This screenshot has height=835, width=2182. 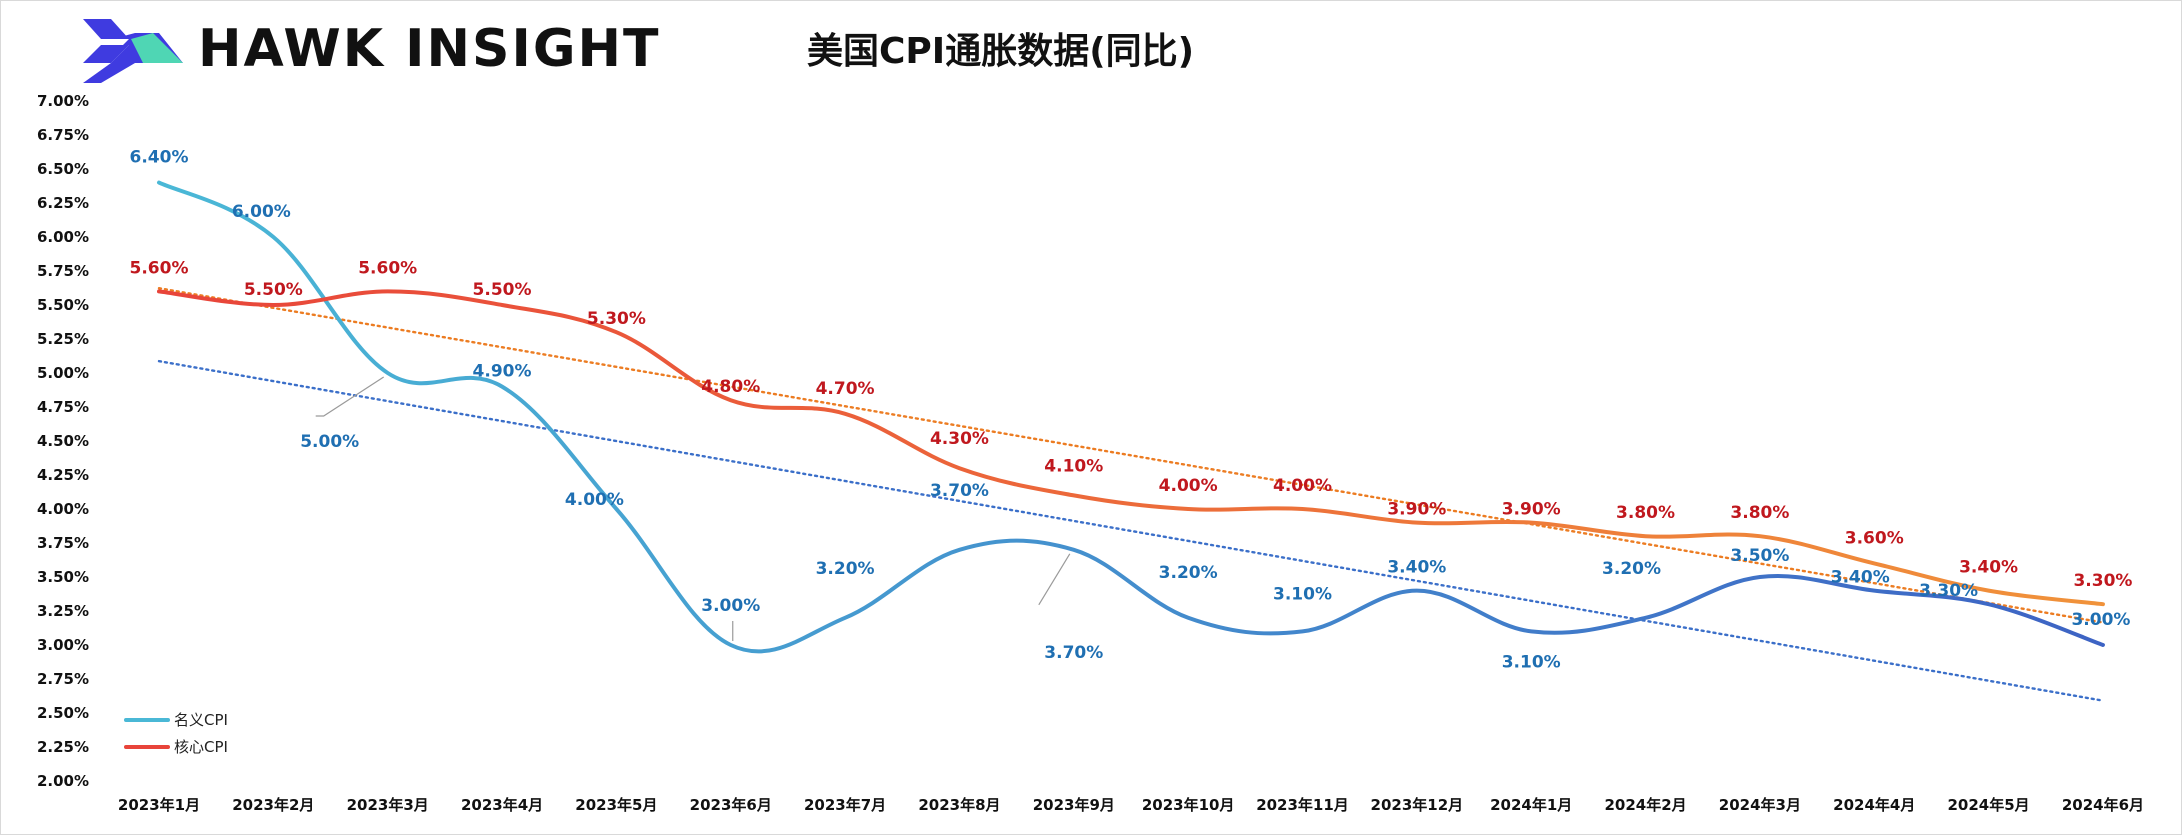 I want to click on chart-title: 美国CPI通胀数据(同比), so click(x=1001, y=51).